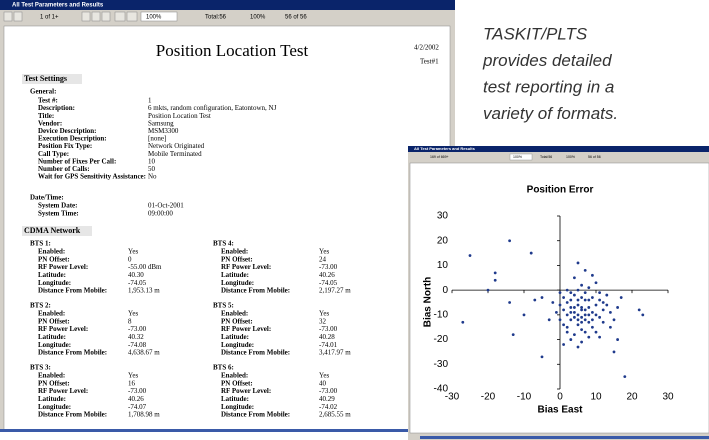 This screenshot has width=709, height=440. What do you see at coordinates (92, 177) in the screenshot?
I see `field-label: Wait for GPS Sensitivity Assistance:` at bounding box center [92, 177].